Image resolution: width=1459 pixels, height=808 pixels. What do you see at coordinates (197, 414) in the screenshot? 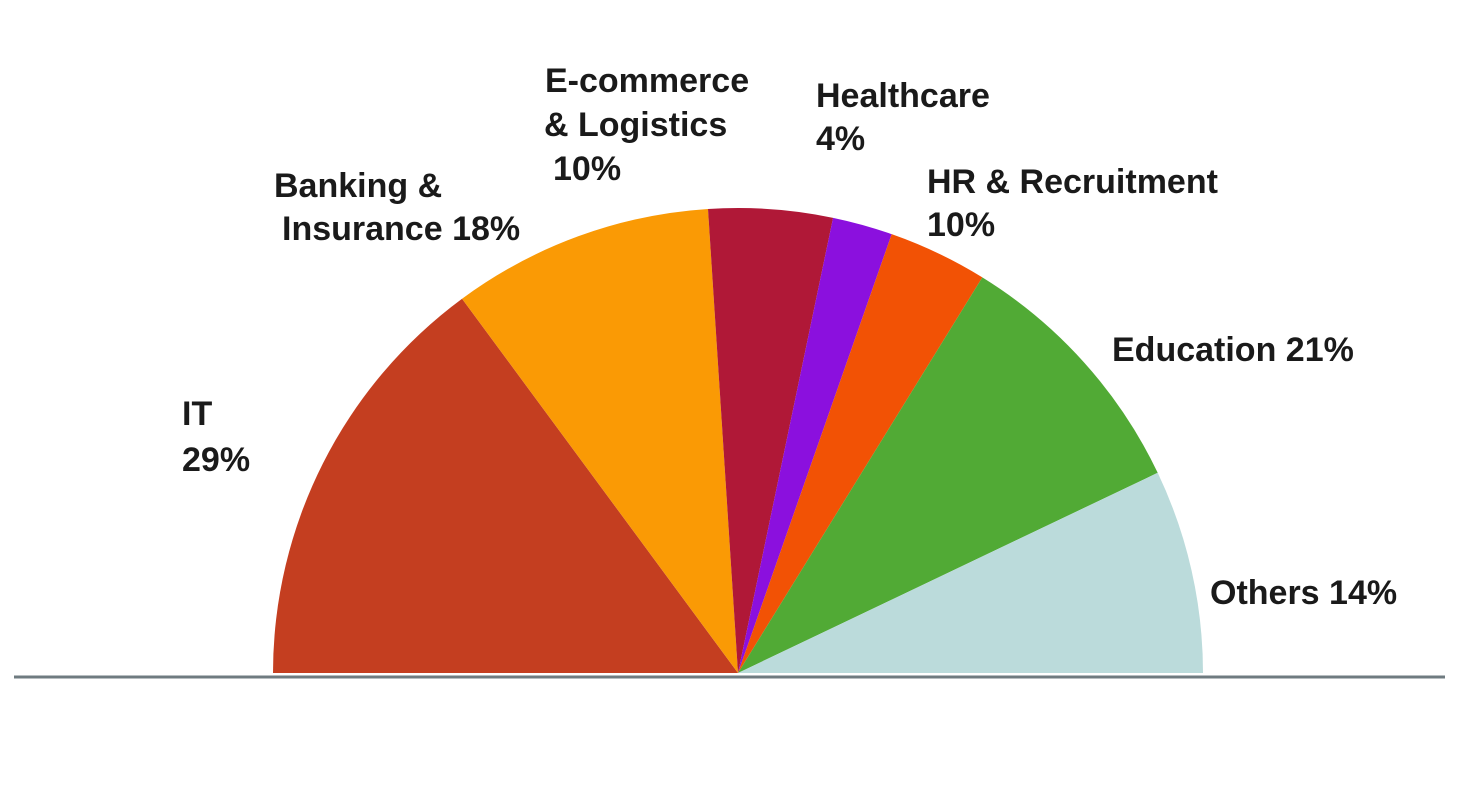
I see `label-it-name: IT` at bounding box center [197, 414].